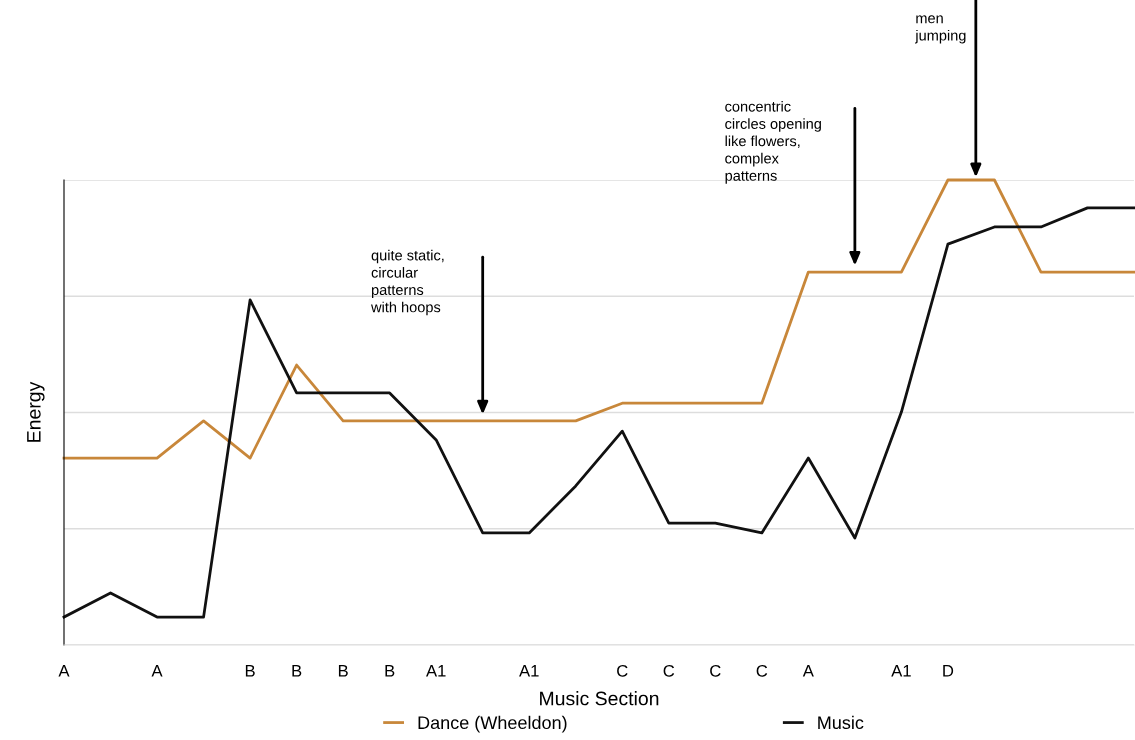  I want to click on legend-label: Music, so click(841, 722).